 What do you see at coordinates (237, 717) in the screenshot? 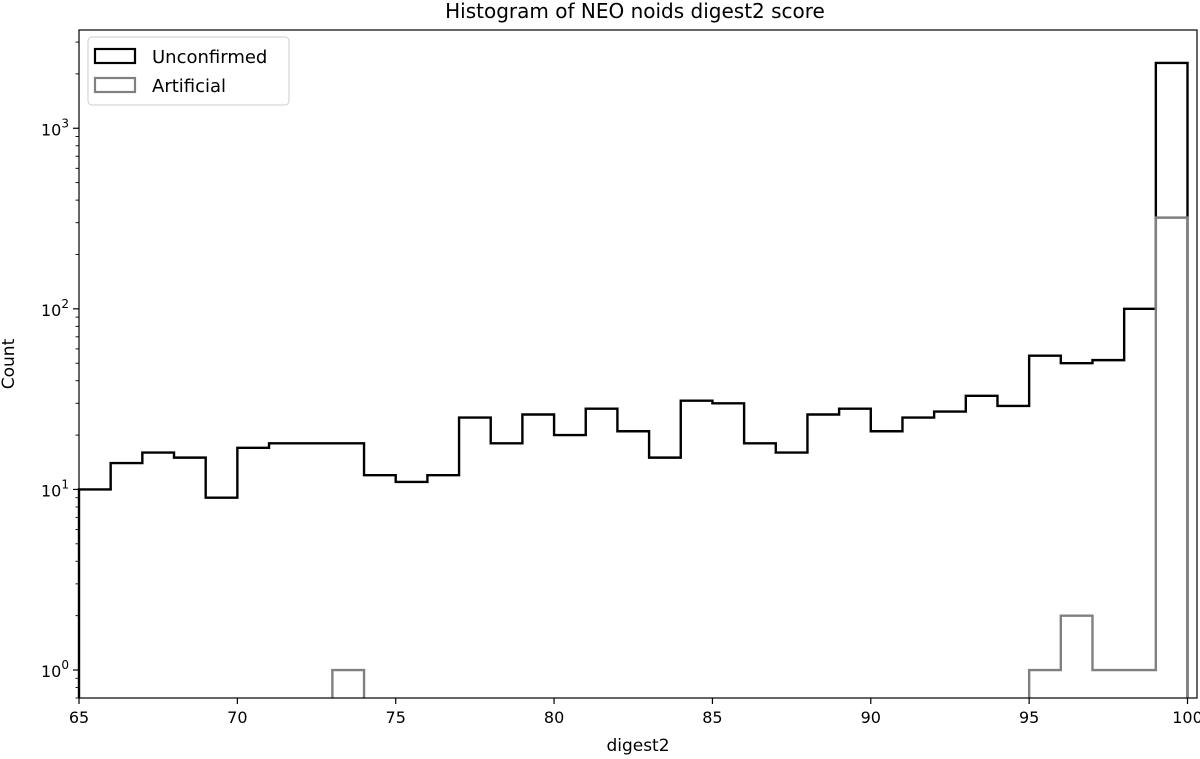
I see `x-tick-label-70: 70` at bounding box center [237, 717].